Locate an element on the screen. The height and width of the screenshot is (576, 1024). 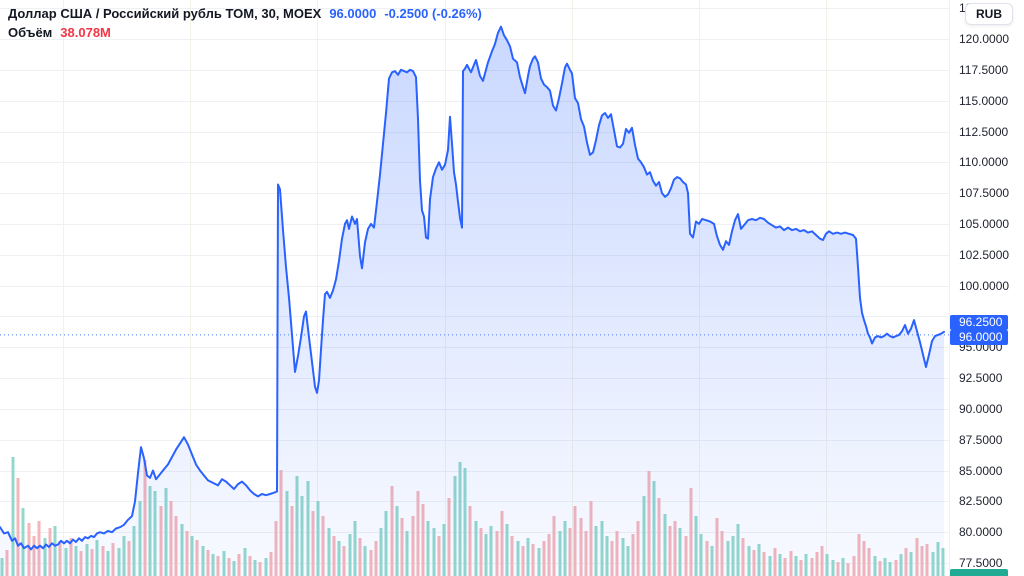
price-axis-label: 90.0000 is located at coordinates (981, 408).